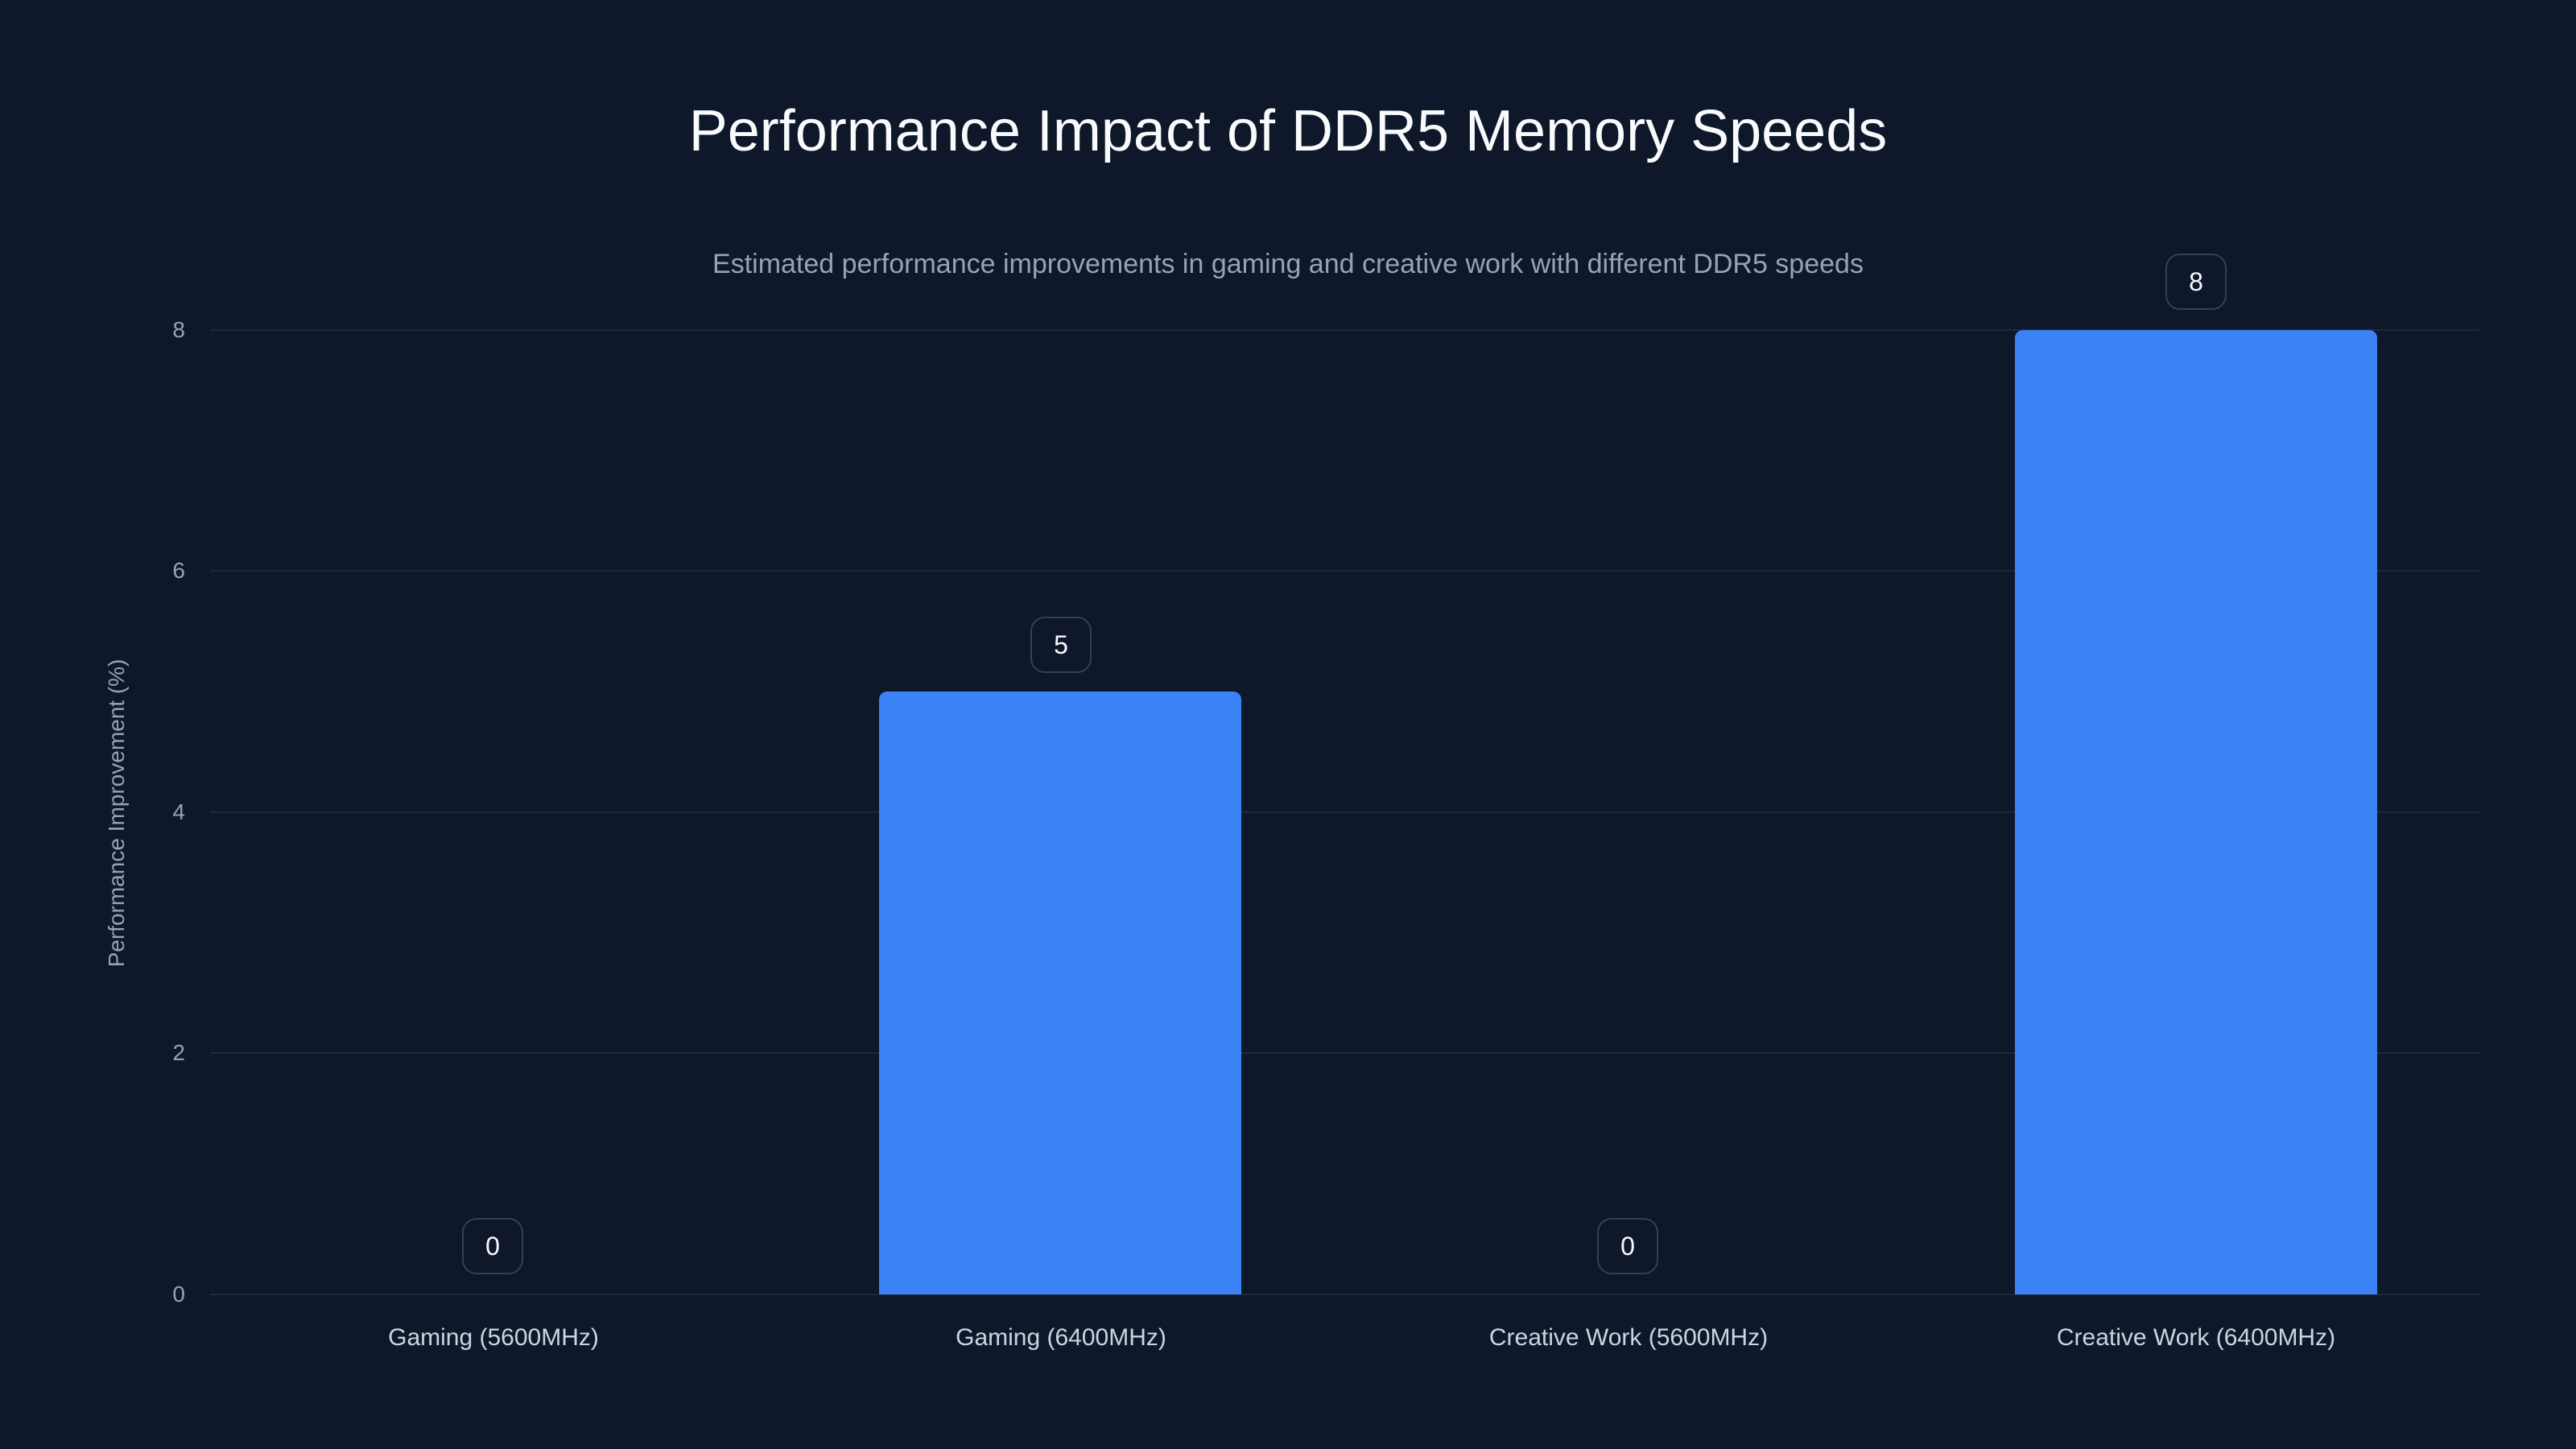 The height and width of the screenshot is (1449, 2576). What do you see at coordinates (2196, 1337) in the screenshot?
I see `x-label-creative-6400: Creative Work (6400MHz)` at bounding box center [2196, 1337].